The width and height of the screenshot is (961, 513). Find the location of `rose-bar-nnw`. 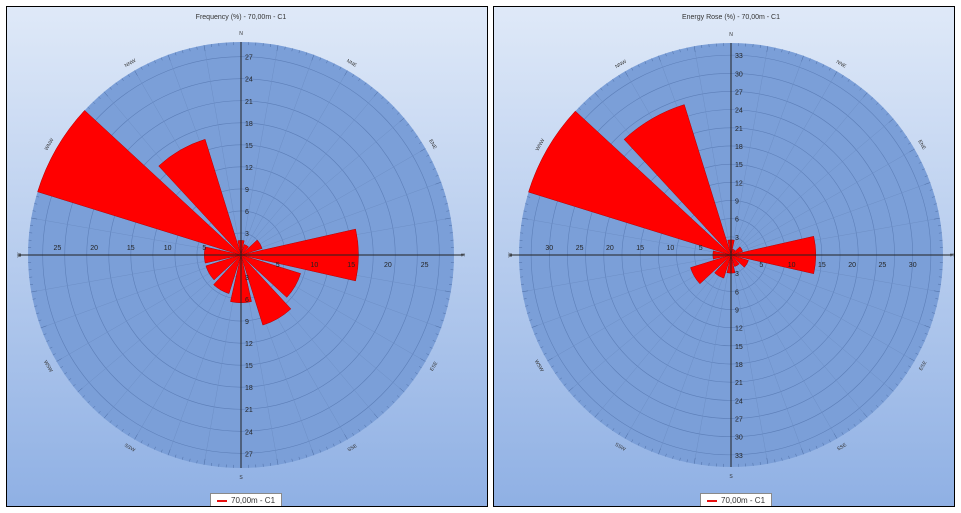

rose-bar-nnw is located at coordinates (677, 180).